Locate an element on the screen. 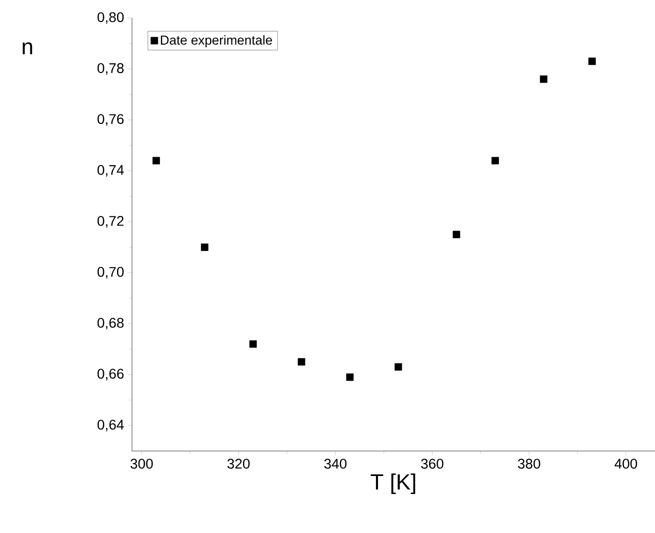 This screenshot has width=655, height=533. legend-label: Date experimentale is located at coordinates (216, 41).